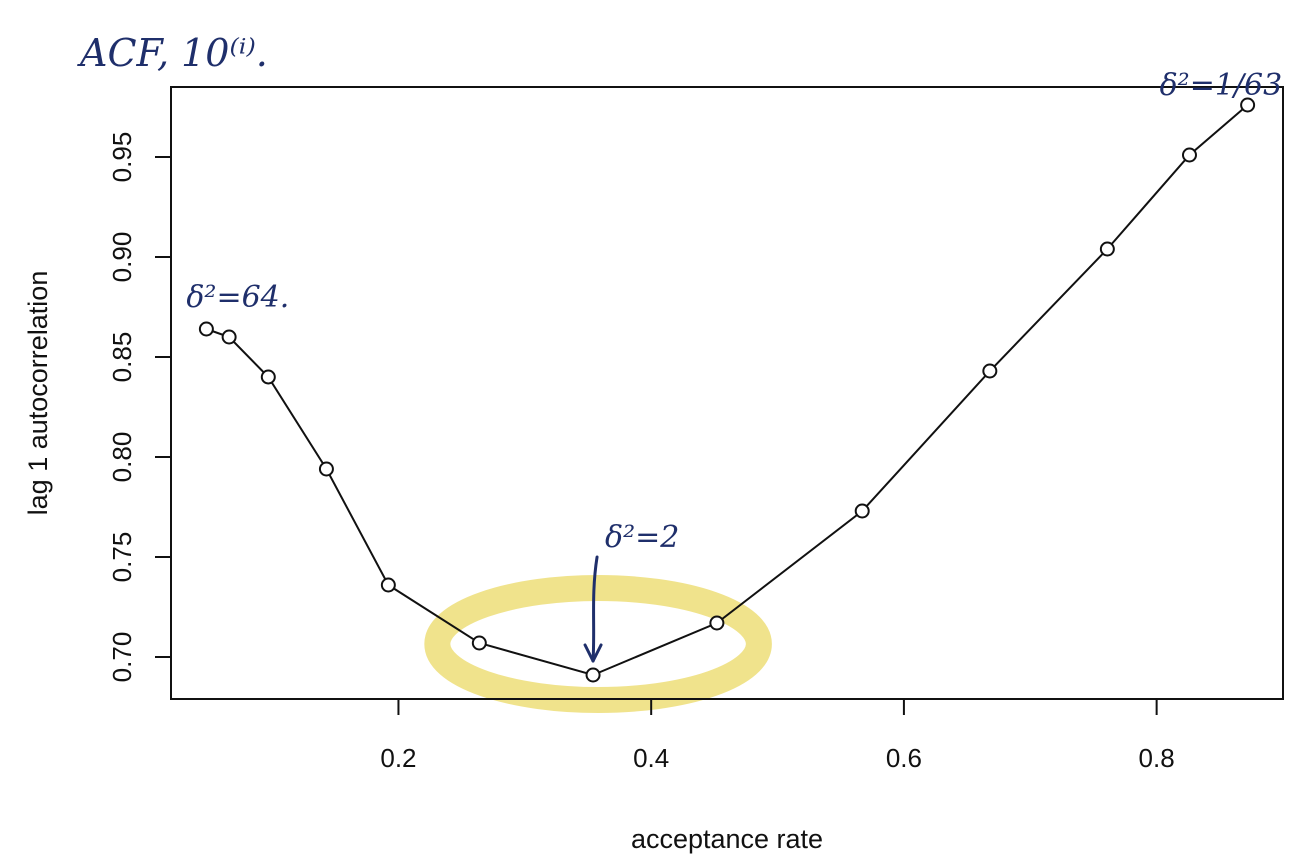  What do you see at coordinates (38, 393) in the screenshot?
I see `y-axis-title: lag 1 autocorrelation` at bounding box center [38, 393].